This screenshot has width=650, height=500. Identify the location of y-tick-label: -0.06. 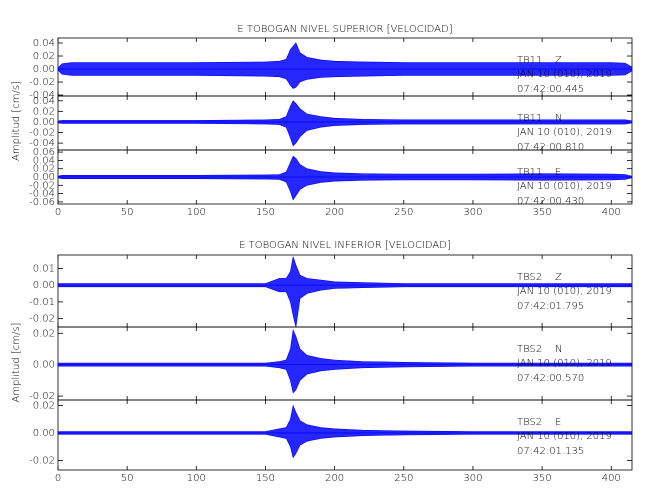
(42, 202).